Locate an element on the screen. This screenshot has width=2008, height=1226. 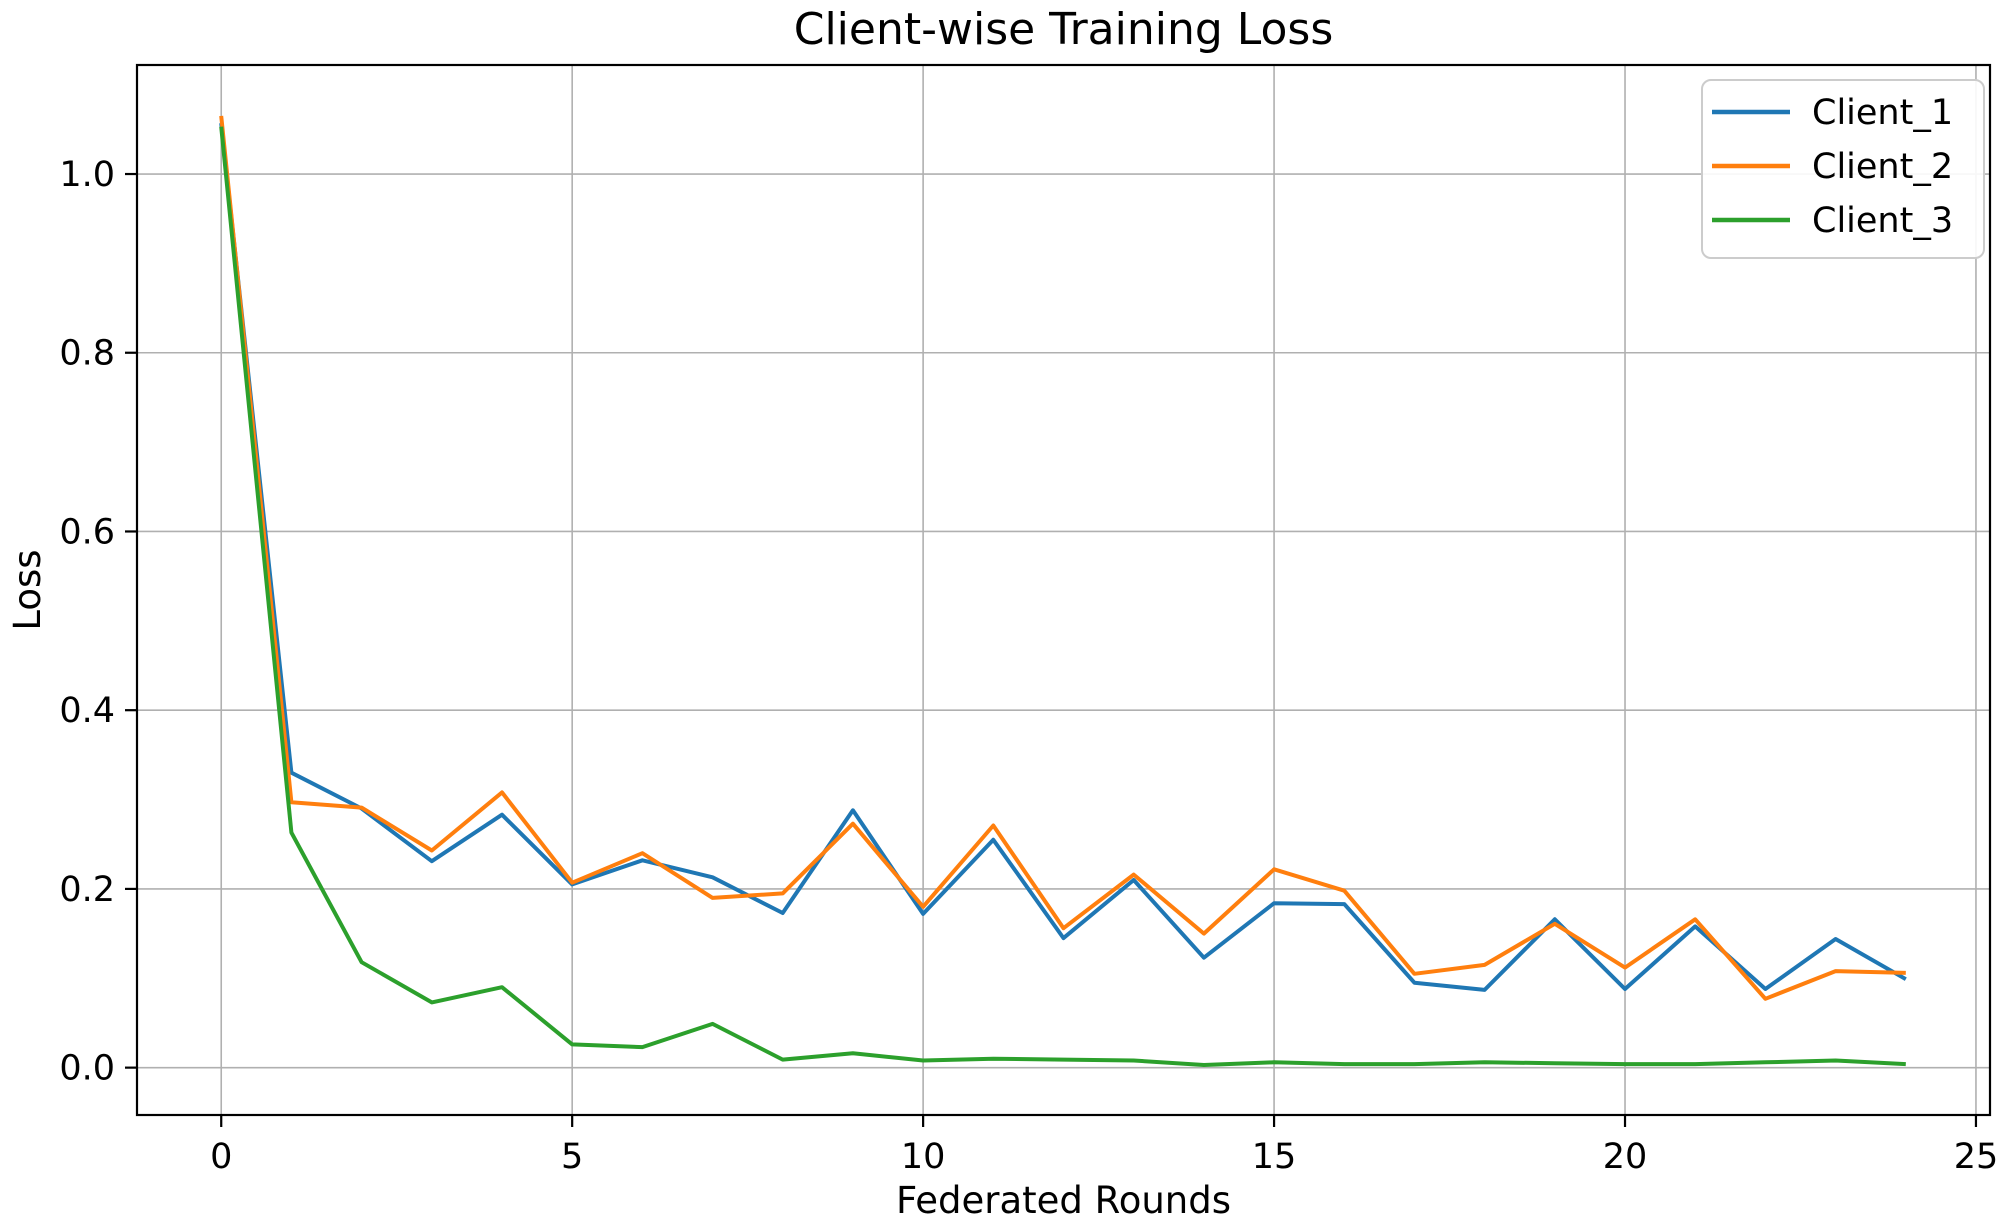
chart-title: Client-wise Training Loss is located at coordinates (1064, 29).